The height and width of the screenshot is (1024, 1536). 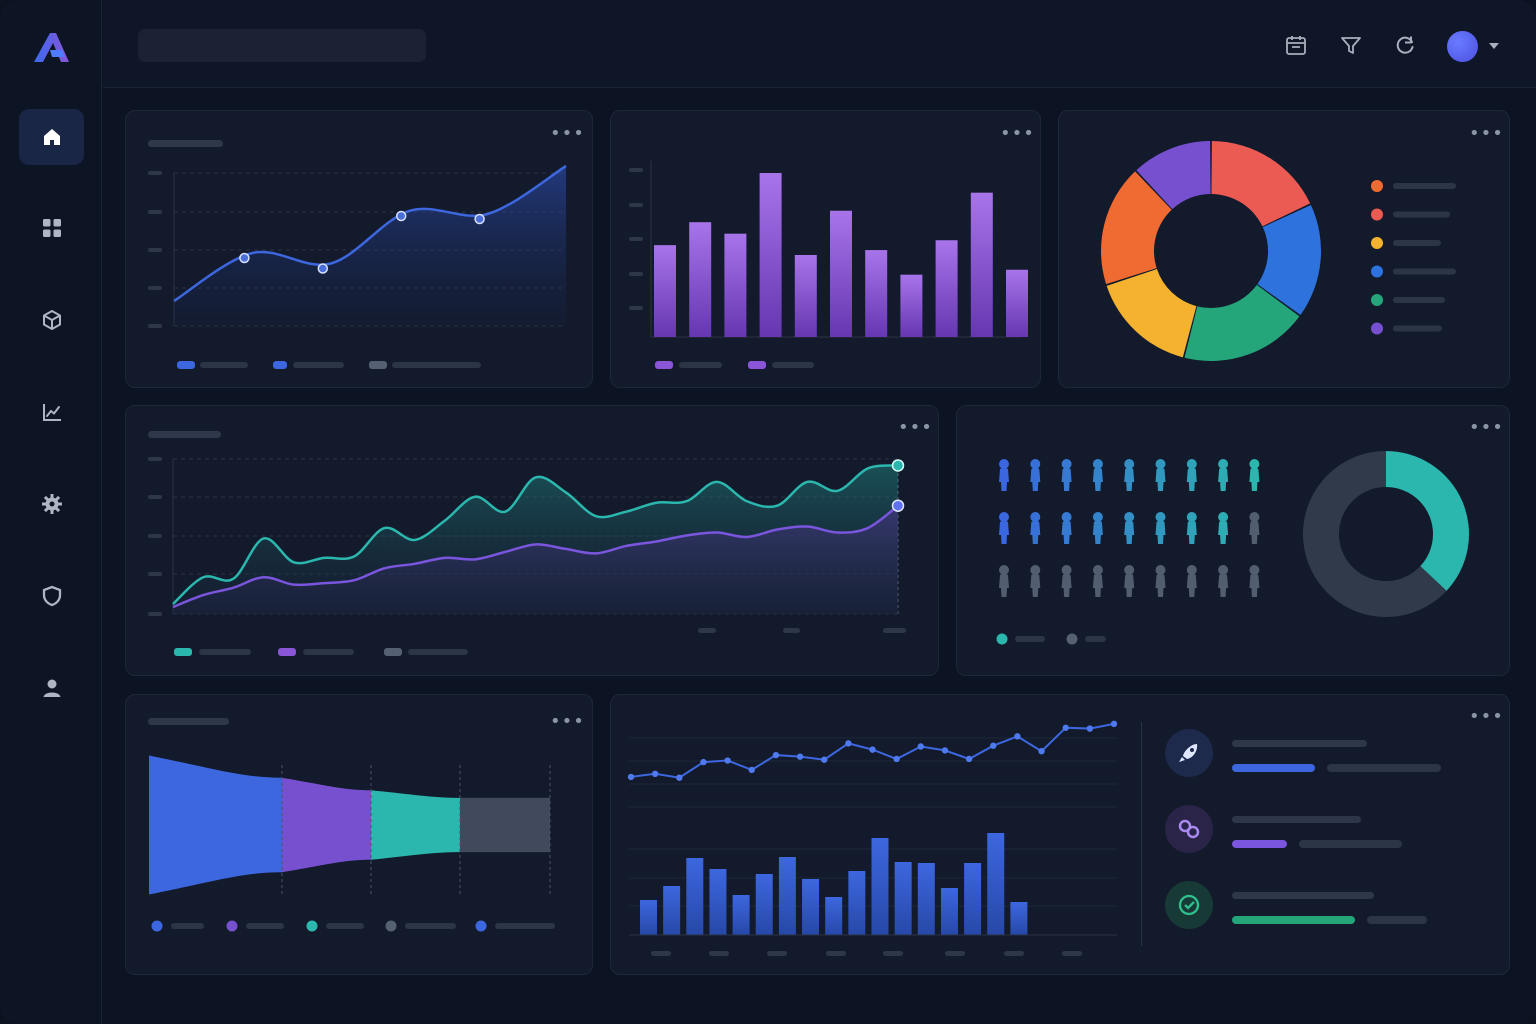 I want to click on refresh-button, so click(x=1405, y=45).